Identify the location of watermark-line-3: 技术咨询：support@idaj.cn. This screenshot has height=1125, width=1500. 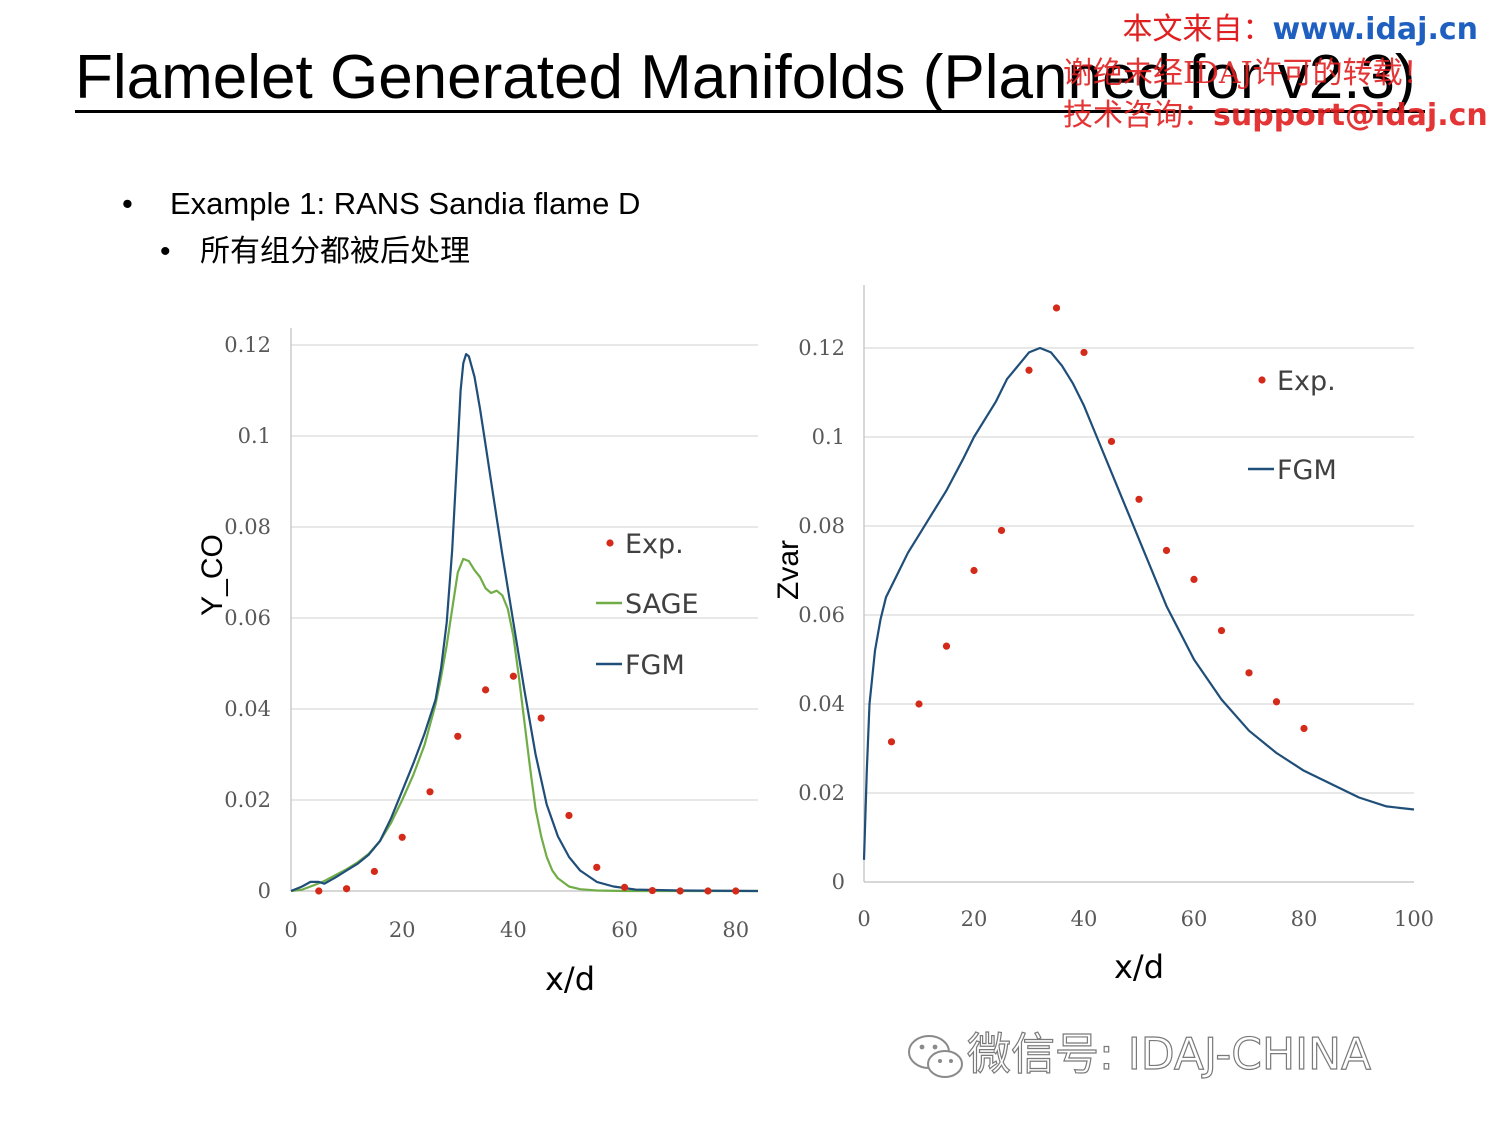
(1275, 112).